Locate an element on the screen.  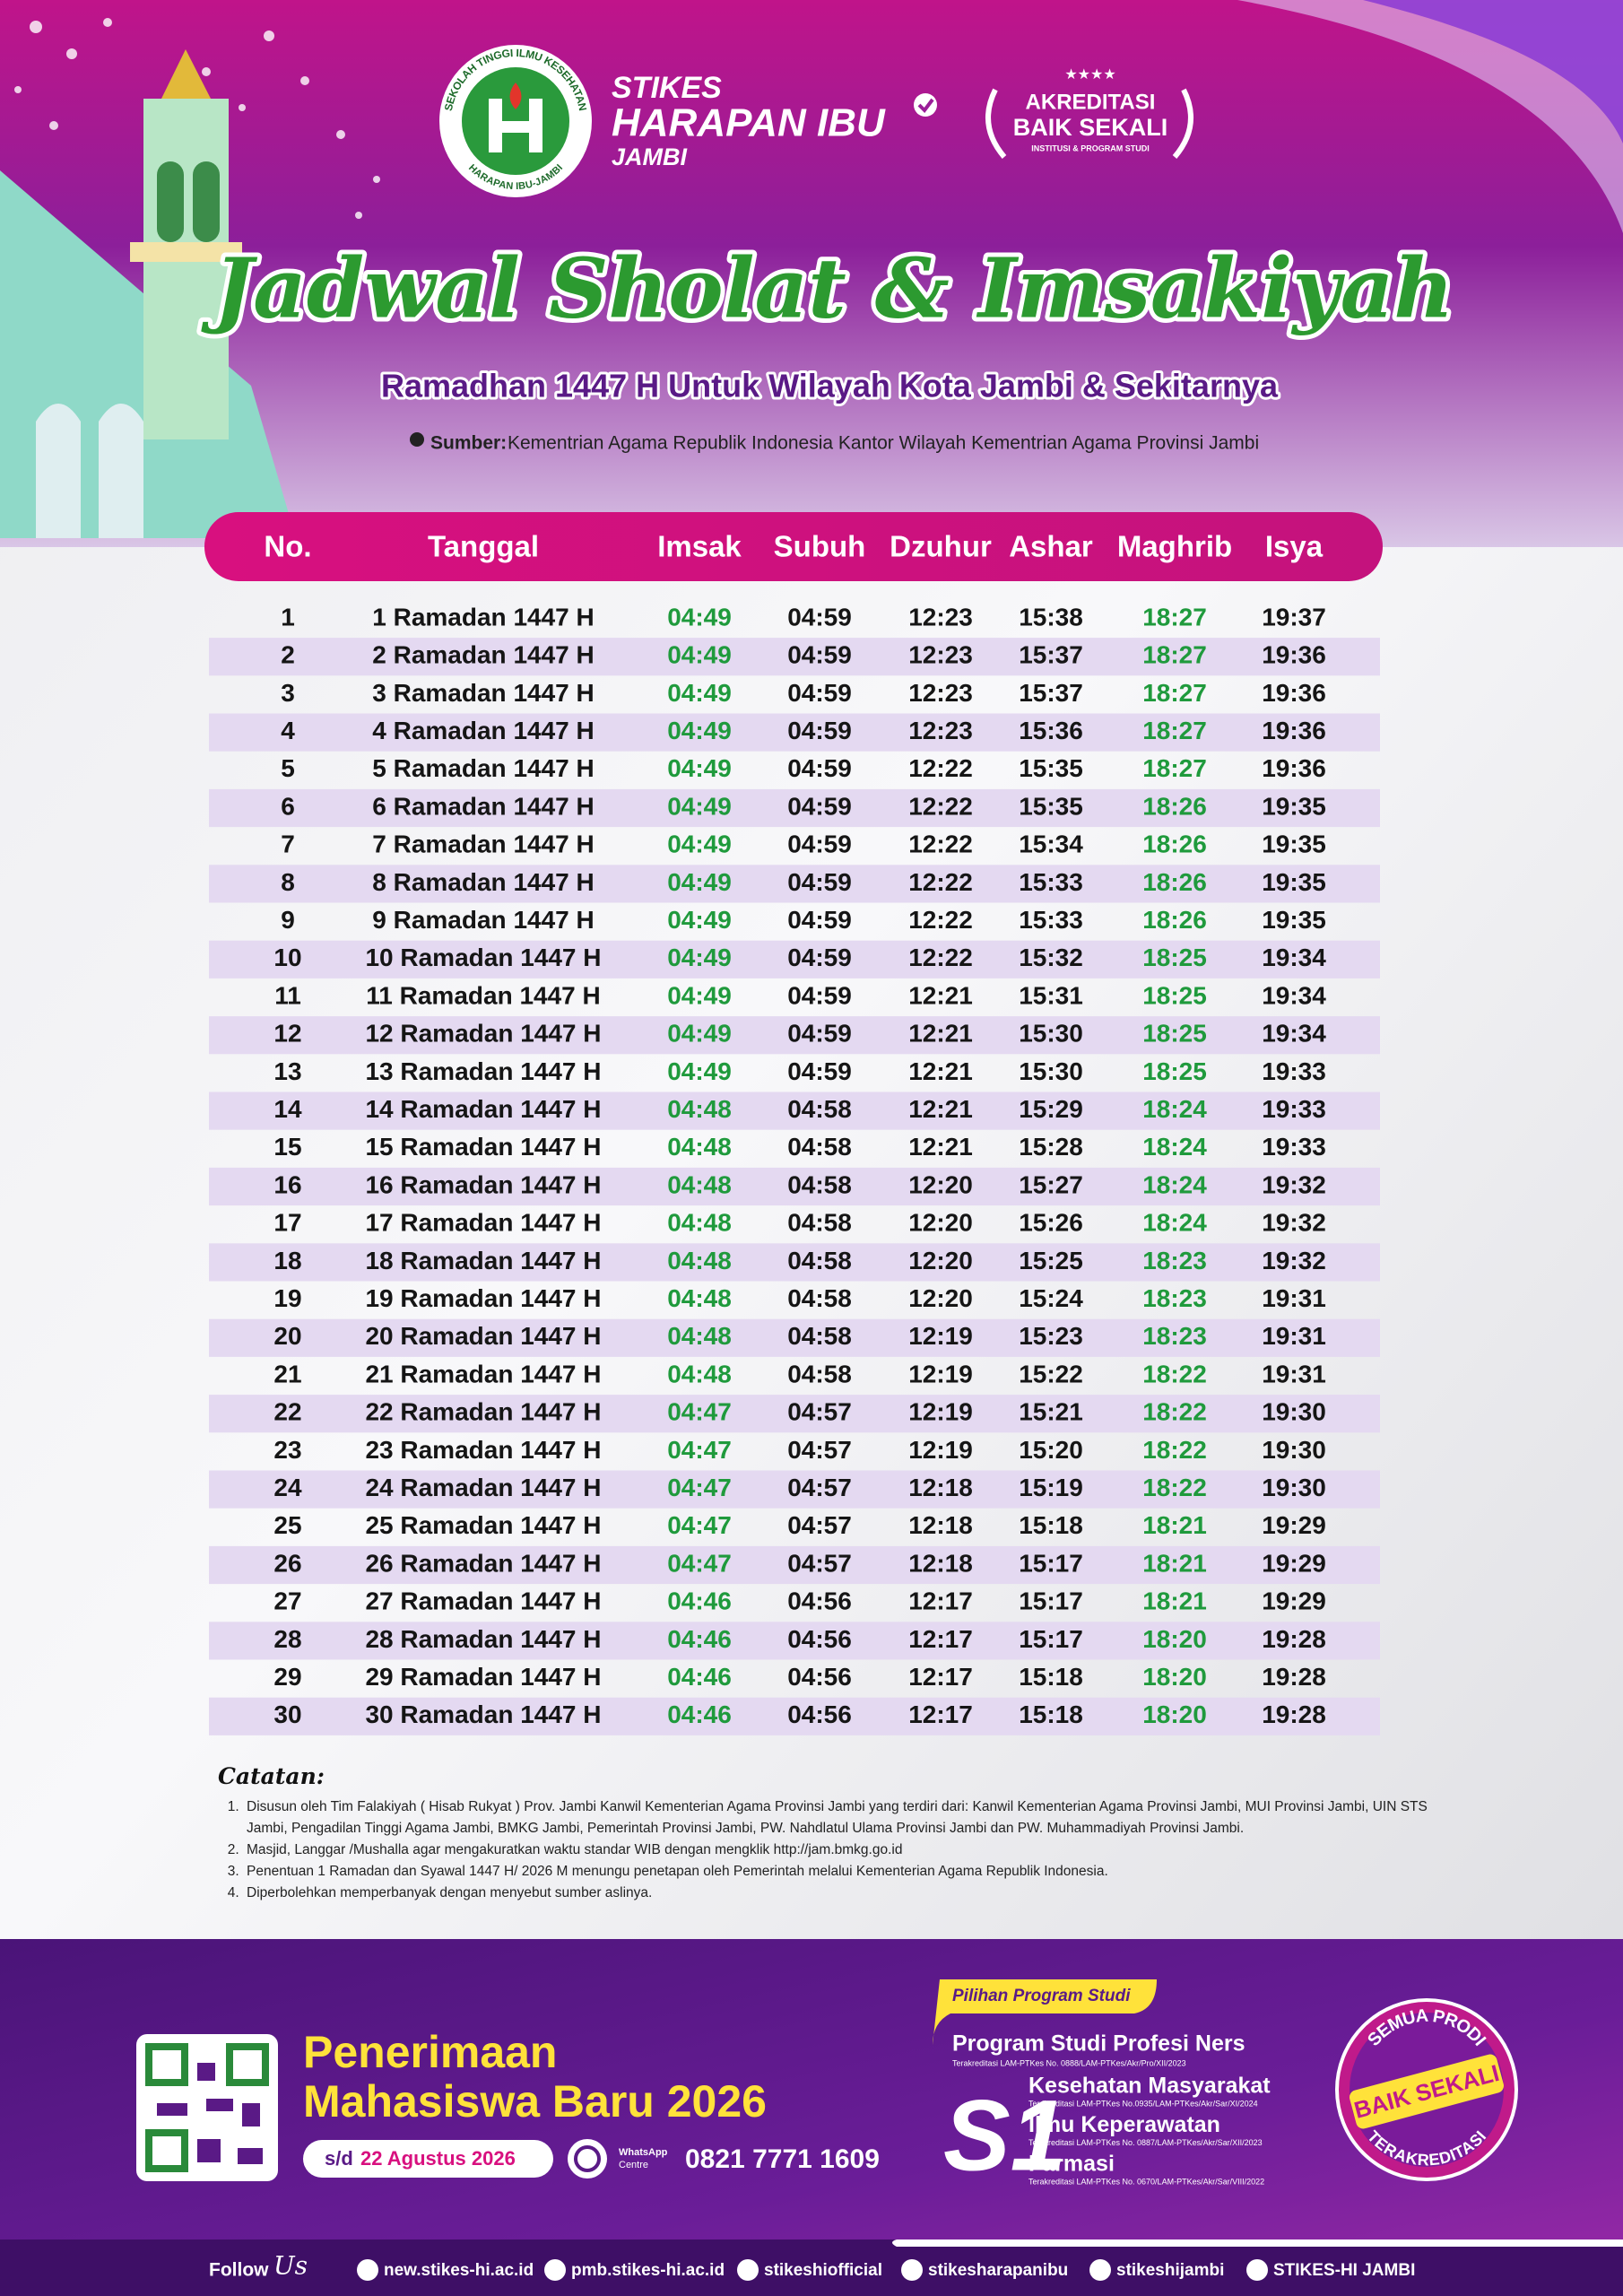
table-cell: 18:24 is located at coordinates (1174, 1147).